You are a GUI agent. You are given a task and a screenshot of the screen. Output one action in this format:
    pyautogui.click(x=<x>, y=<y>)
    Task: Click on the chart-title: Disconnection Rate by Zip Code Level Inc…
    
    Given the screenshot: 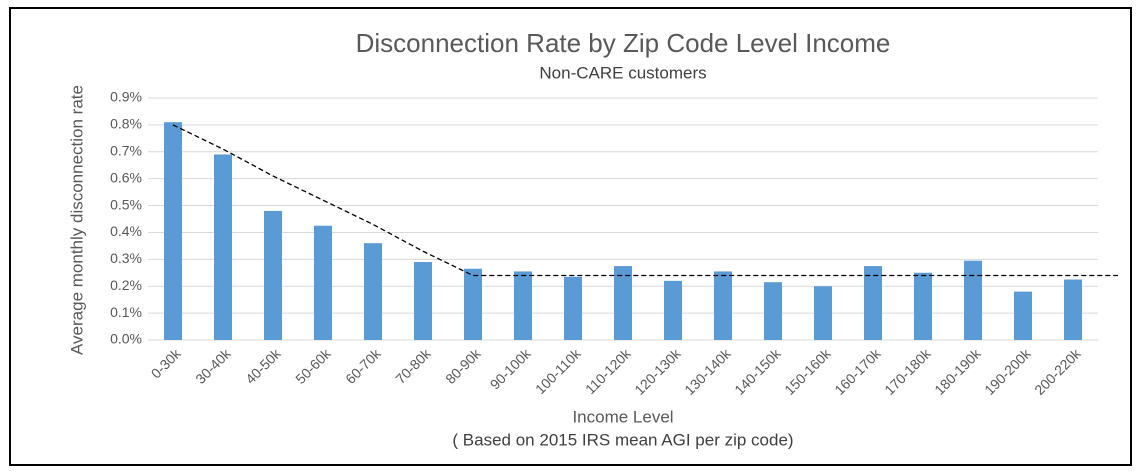 What is the action you would take?
    pyautogui.click(x=623, y=43)
    